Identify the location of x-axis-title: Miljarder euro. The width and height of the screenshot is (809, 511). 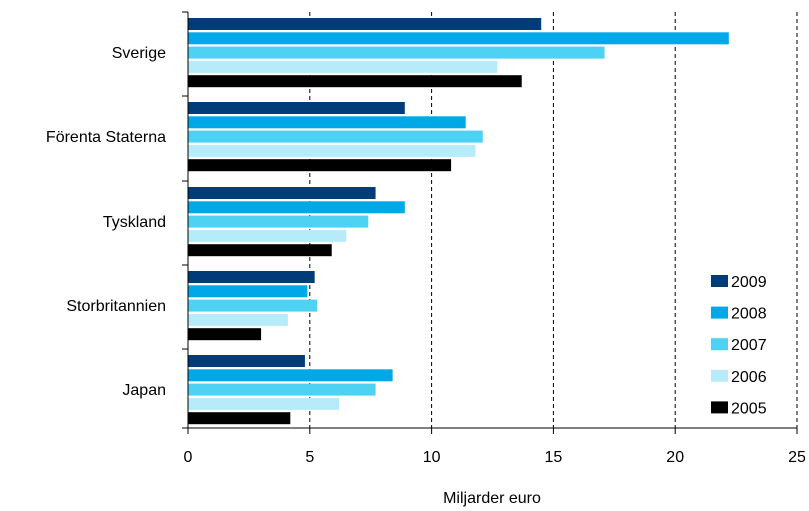
(492, 498).